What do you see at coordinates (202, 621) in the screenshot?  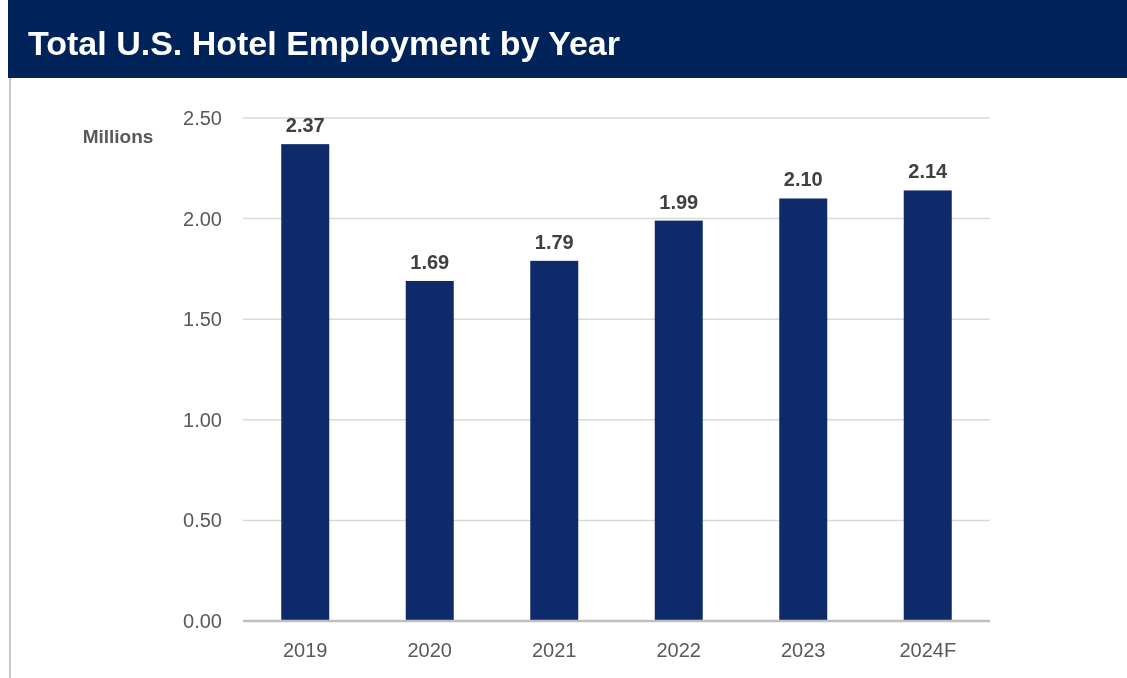 I see `y-tick-label: 0.00` at bounding box center [202, 621].